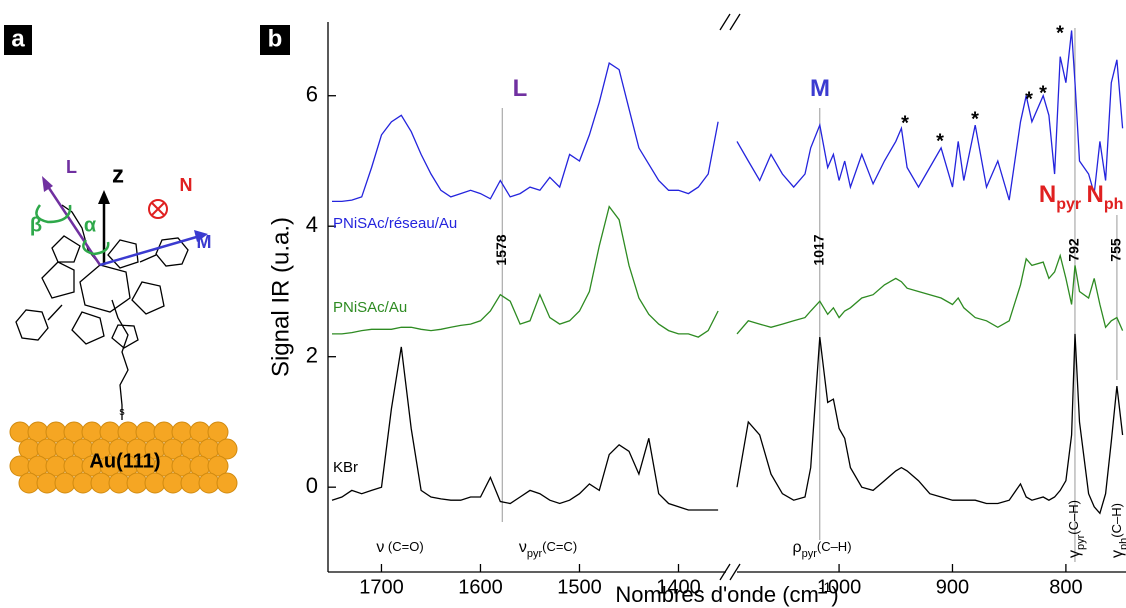 This screenshot has height=608, width=1126. I want to click on reference-label: 755, so click(1116, 250).